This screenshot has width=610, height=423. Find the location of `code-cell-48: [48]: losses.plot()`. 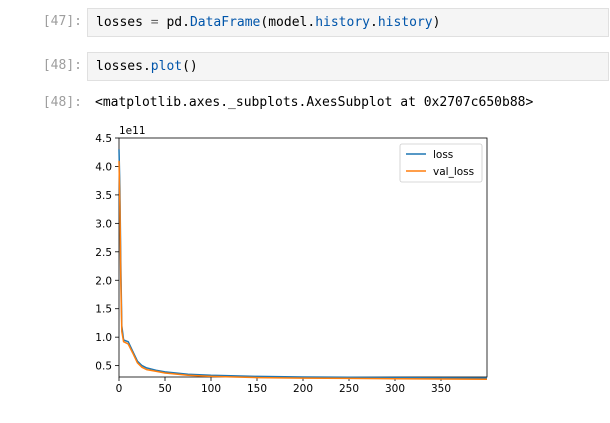

code-cell-48: [48]: losses.plot() is located at coordinates (305, 66).